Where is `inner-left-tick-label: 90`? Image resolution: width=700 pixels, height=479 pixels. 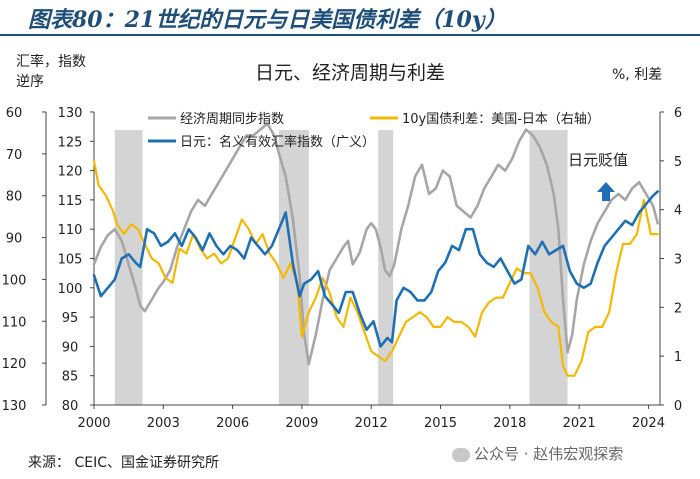 inner-left-tick-label: 90 is located at coordinates (70, 347).